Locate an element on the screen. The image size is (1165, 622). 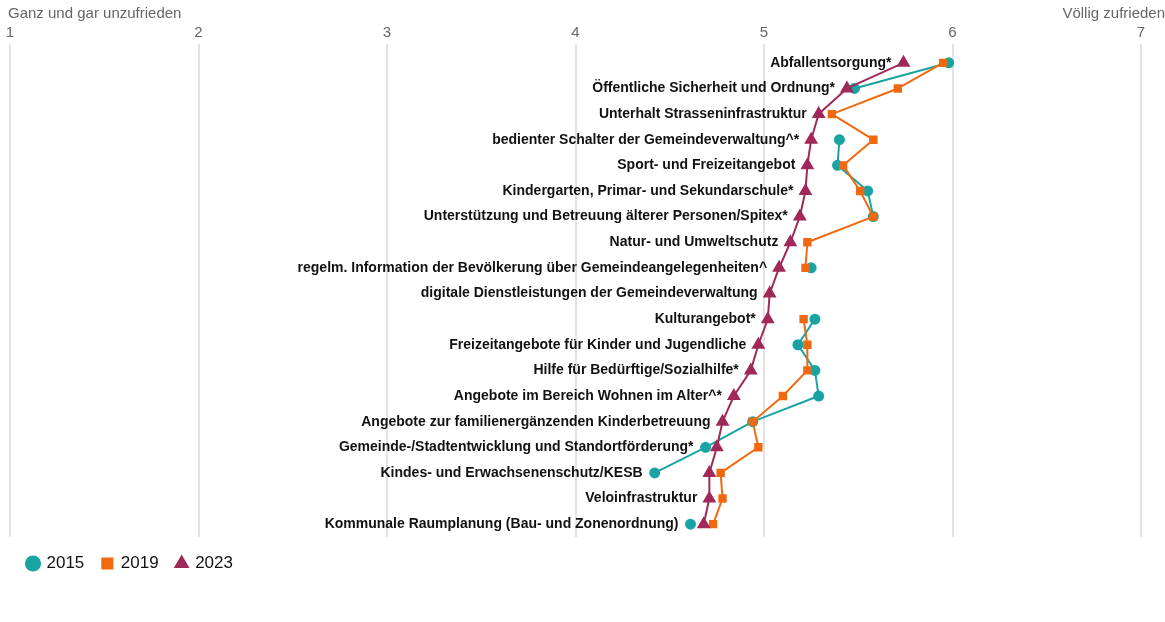
x-tick-label: 3 is located at coordinates (387, 32).